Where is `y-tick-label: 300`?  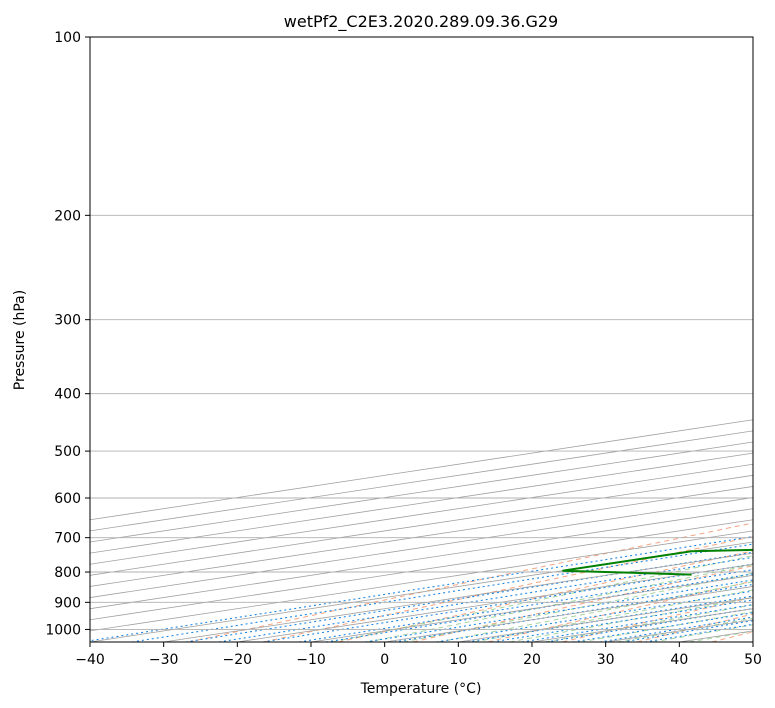
y-tick-label: 300 is located at coordinates (67, 321).